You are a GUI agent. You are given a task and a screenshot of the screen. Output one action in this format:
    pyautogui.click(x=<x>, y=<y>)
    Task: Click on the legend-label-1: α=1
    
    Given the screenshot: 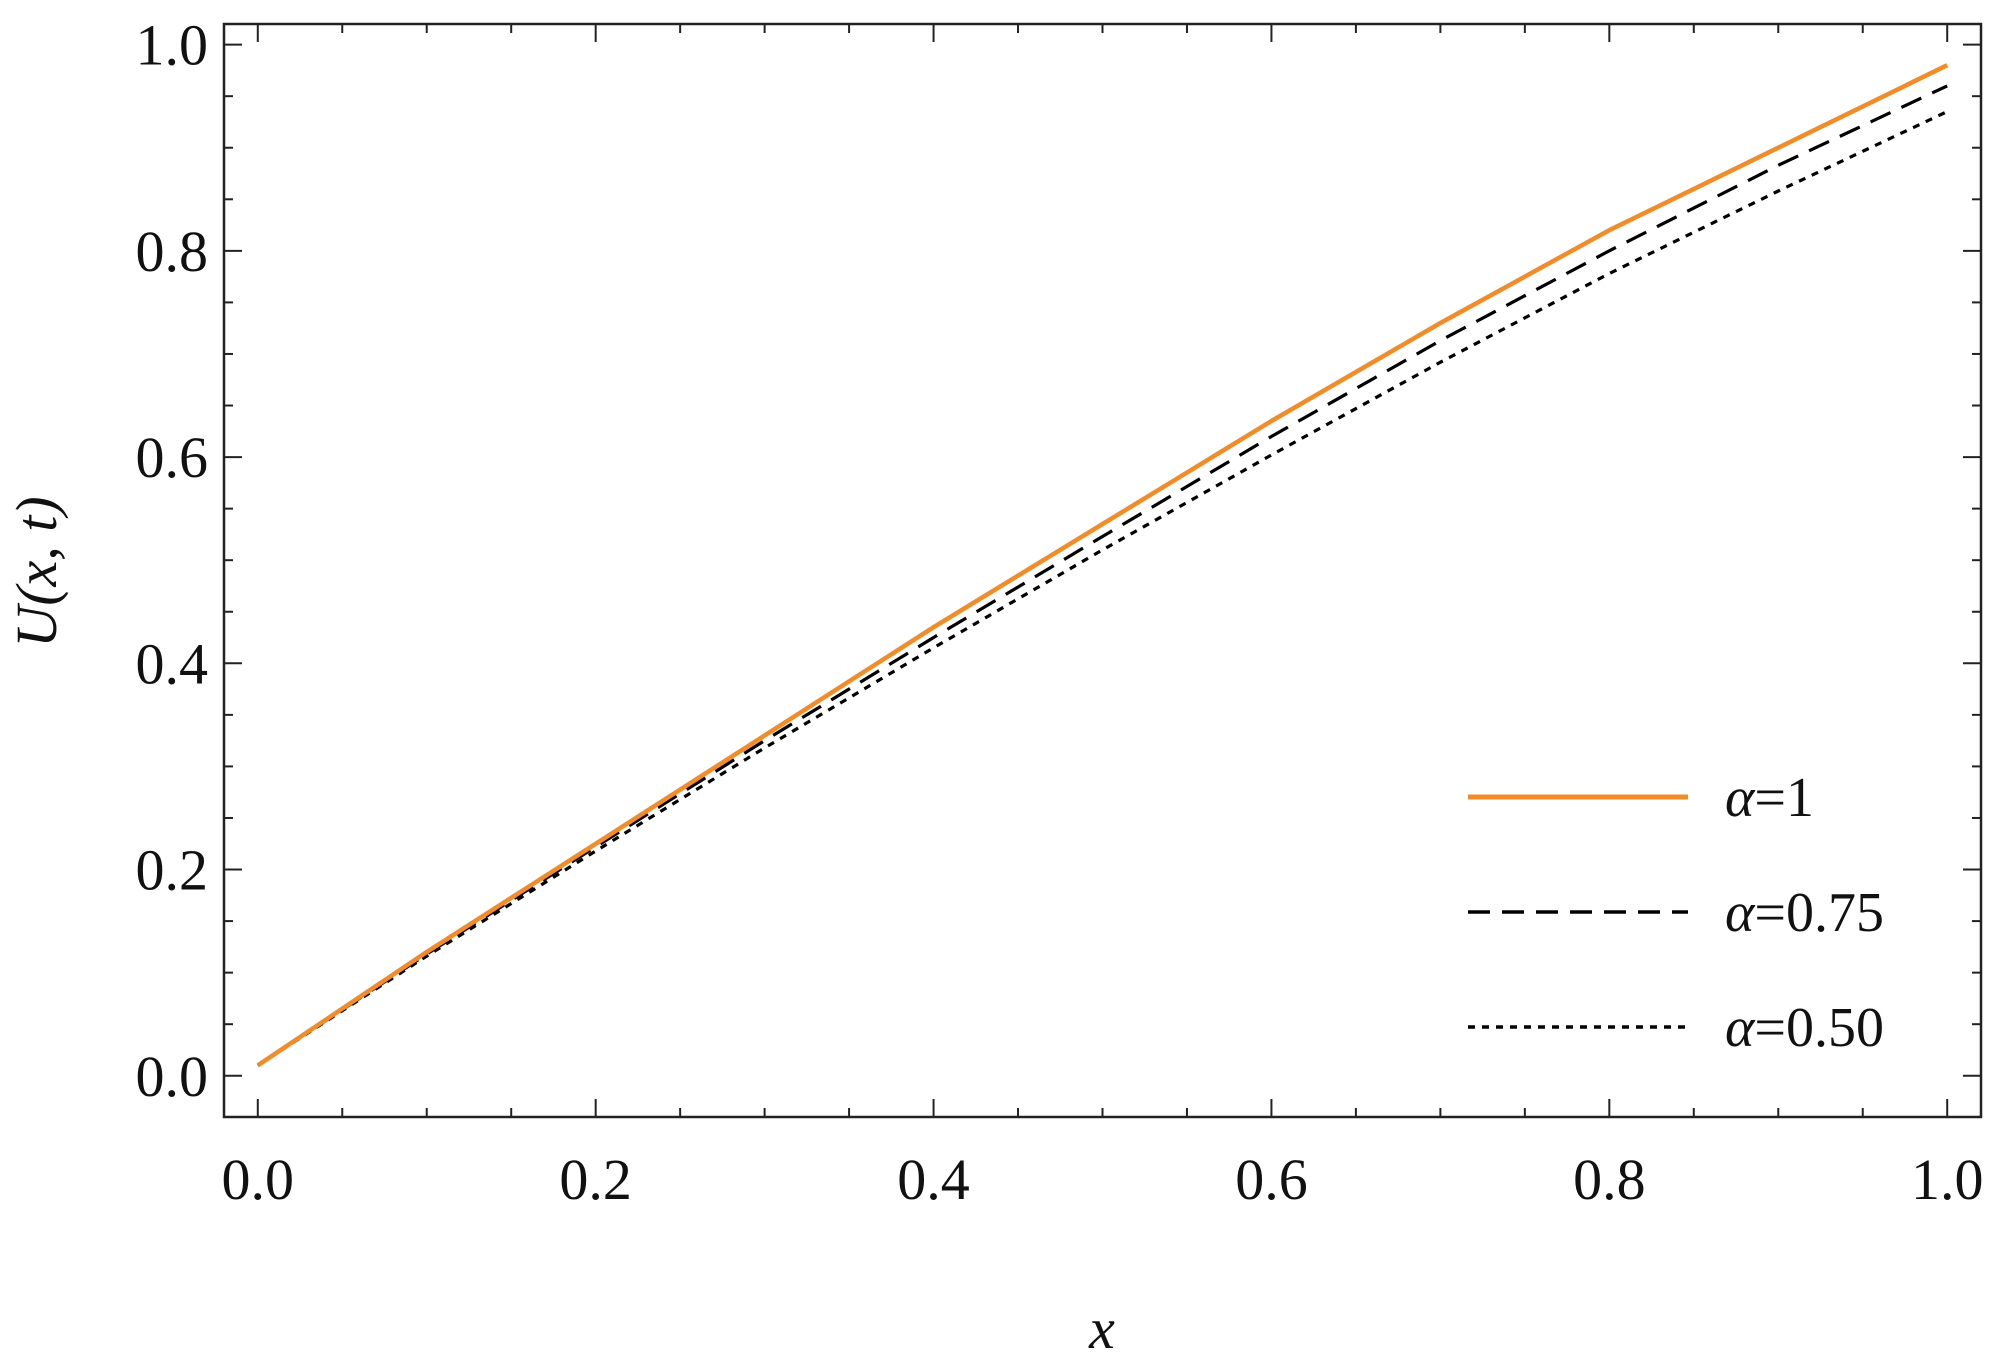 What is the action you would take?
    pyautogui.click(x=1769, y=798)
    